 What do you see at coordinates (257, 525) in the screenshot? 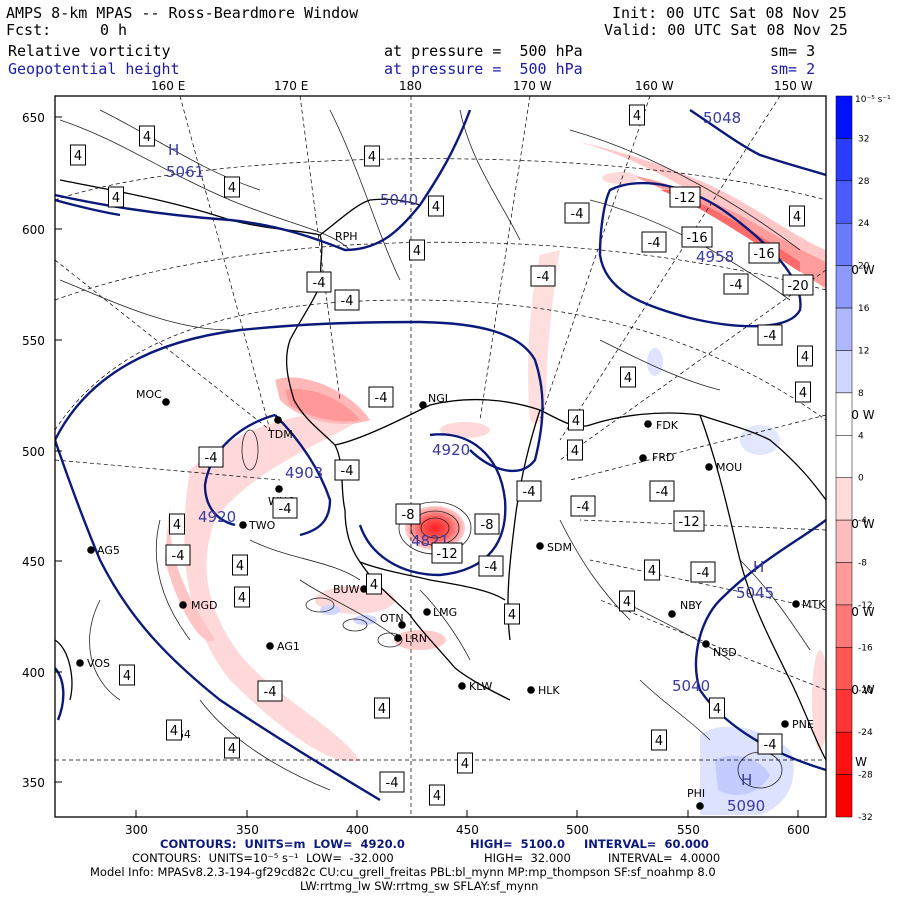
I see `station-two: TWO` at bounding box center [257, 525].